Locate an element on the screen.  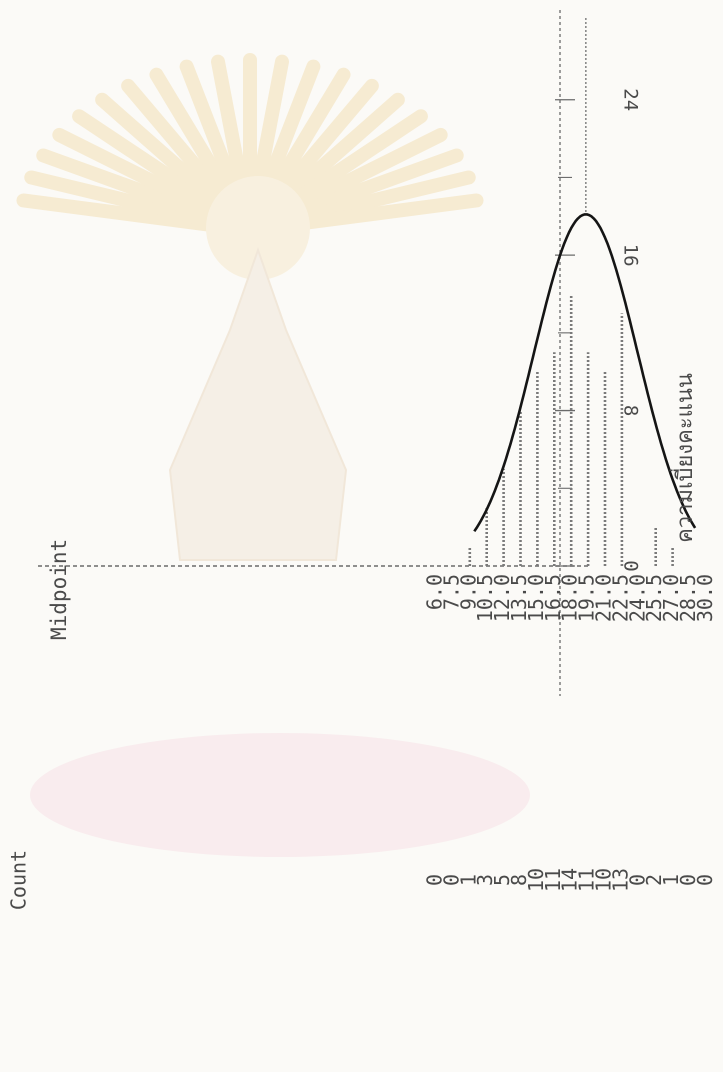
bars-layer is located at coordinates (571, 430).